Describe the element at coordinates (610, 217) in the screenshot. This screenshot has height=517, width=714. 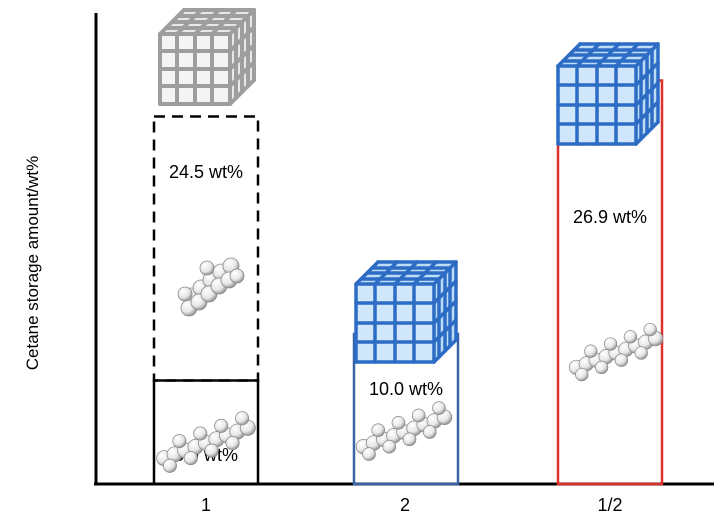
I see `value-label-3: 26.9 wt%` at that location.